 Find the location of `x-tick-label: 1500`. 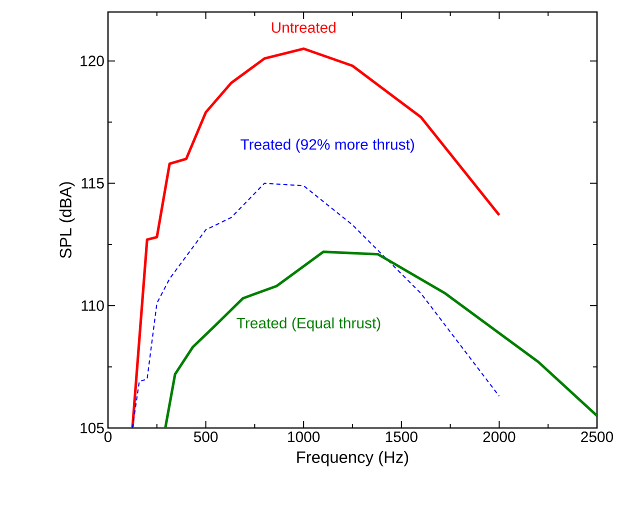

x-tick-label: 1500 is located at coordinates (402, 437).